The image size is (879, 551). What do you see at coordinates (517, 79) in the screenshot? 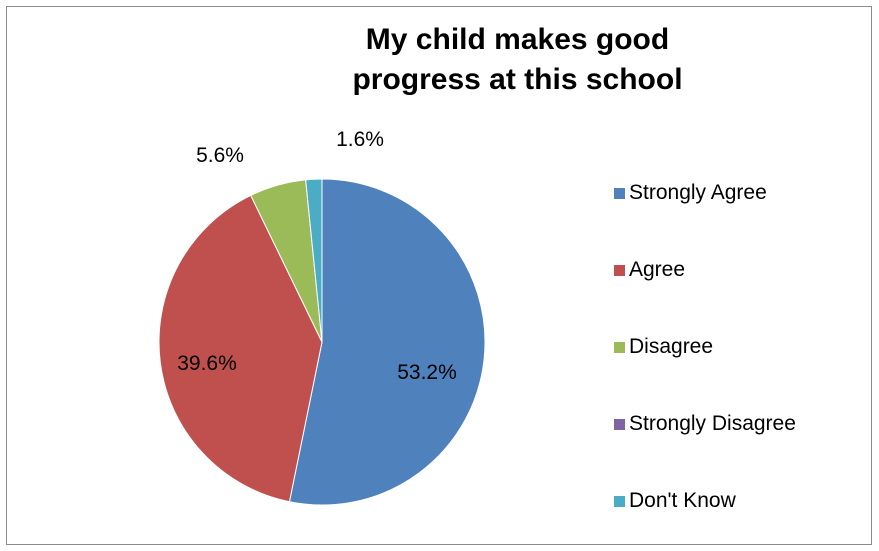
I see `chart-title-line-2: progress at this school` at bounding box center [517, 79].